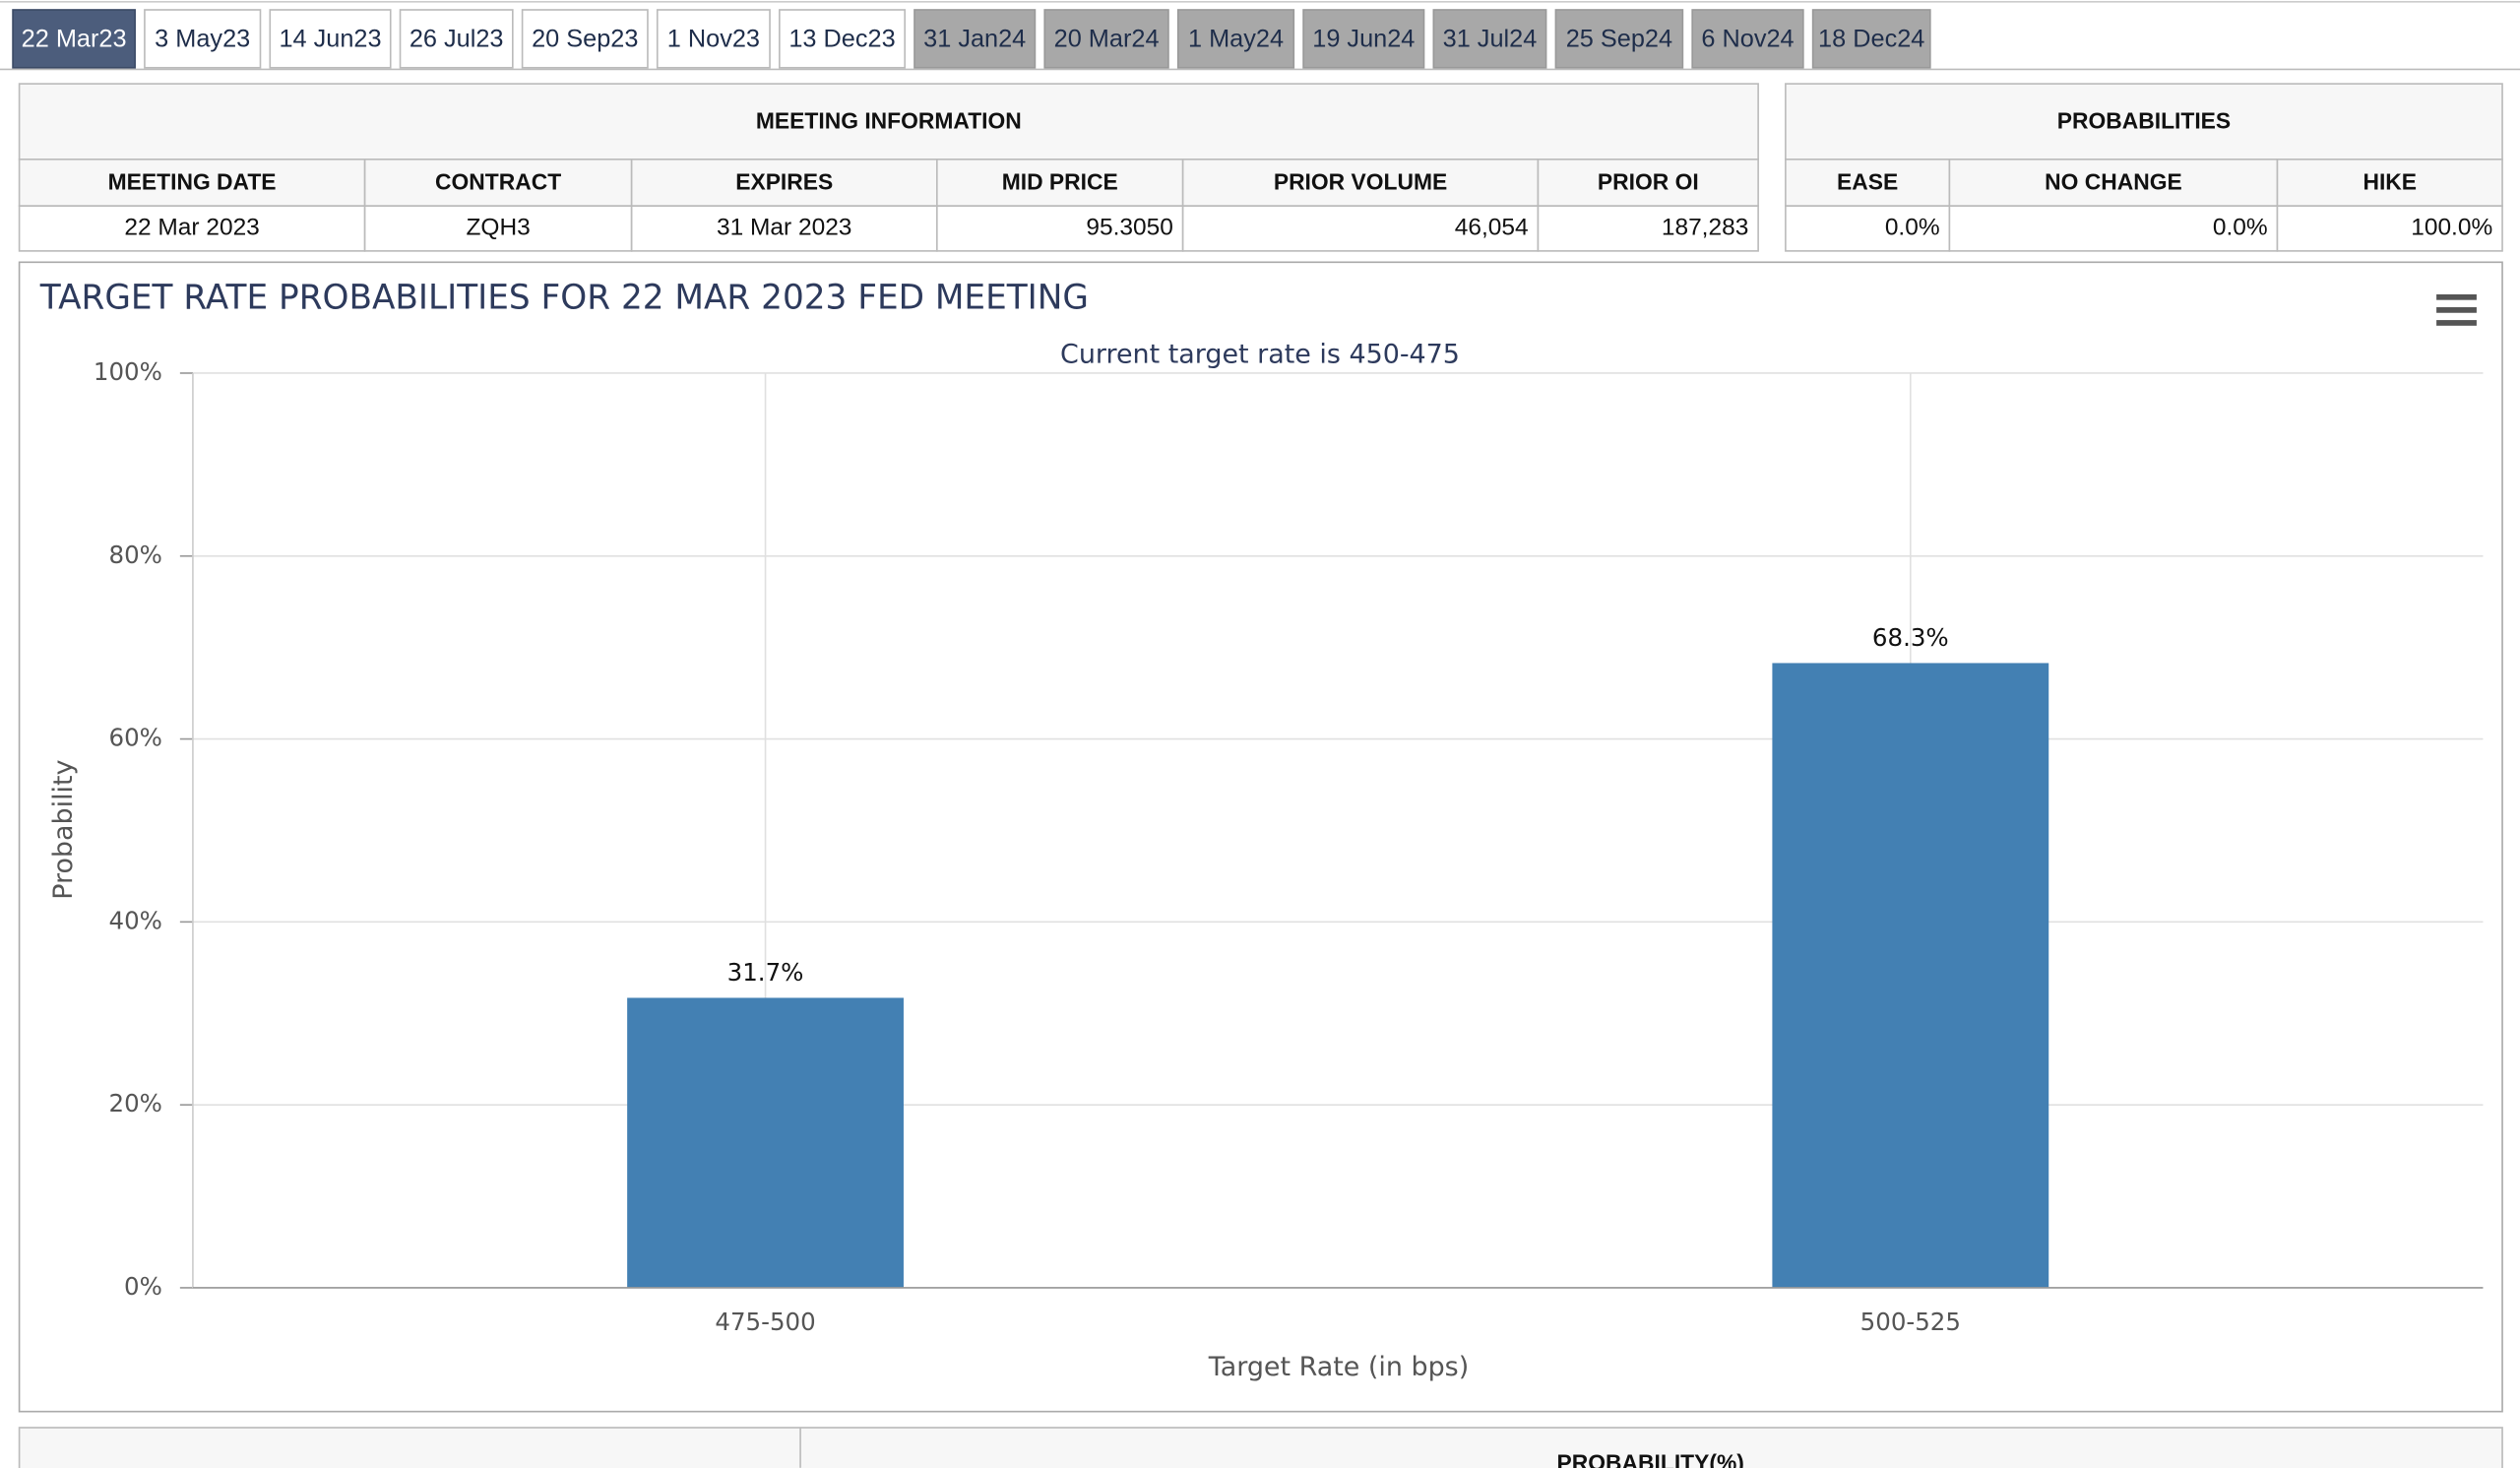  I want to click on tab-label: 20 Sep23, so click(585, 40).